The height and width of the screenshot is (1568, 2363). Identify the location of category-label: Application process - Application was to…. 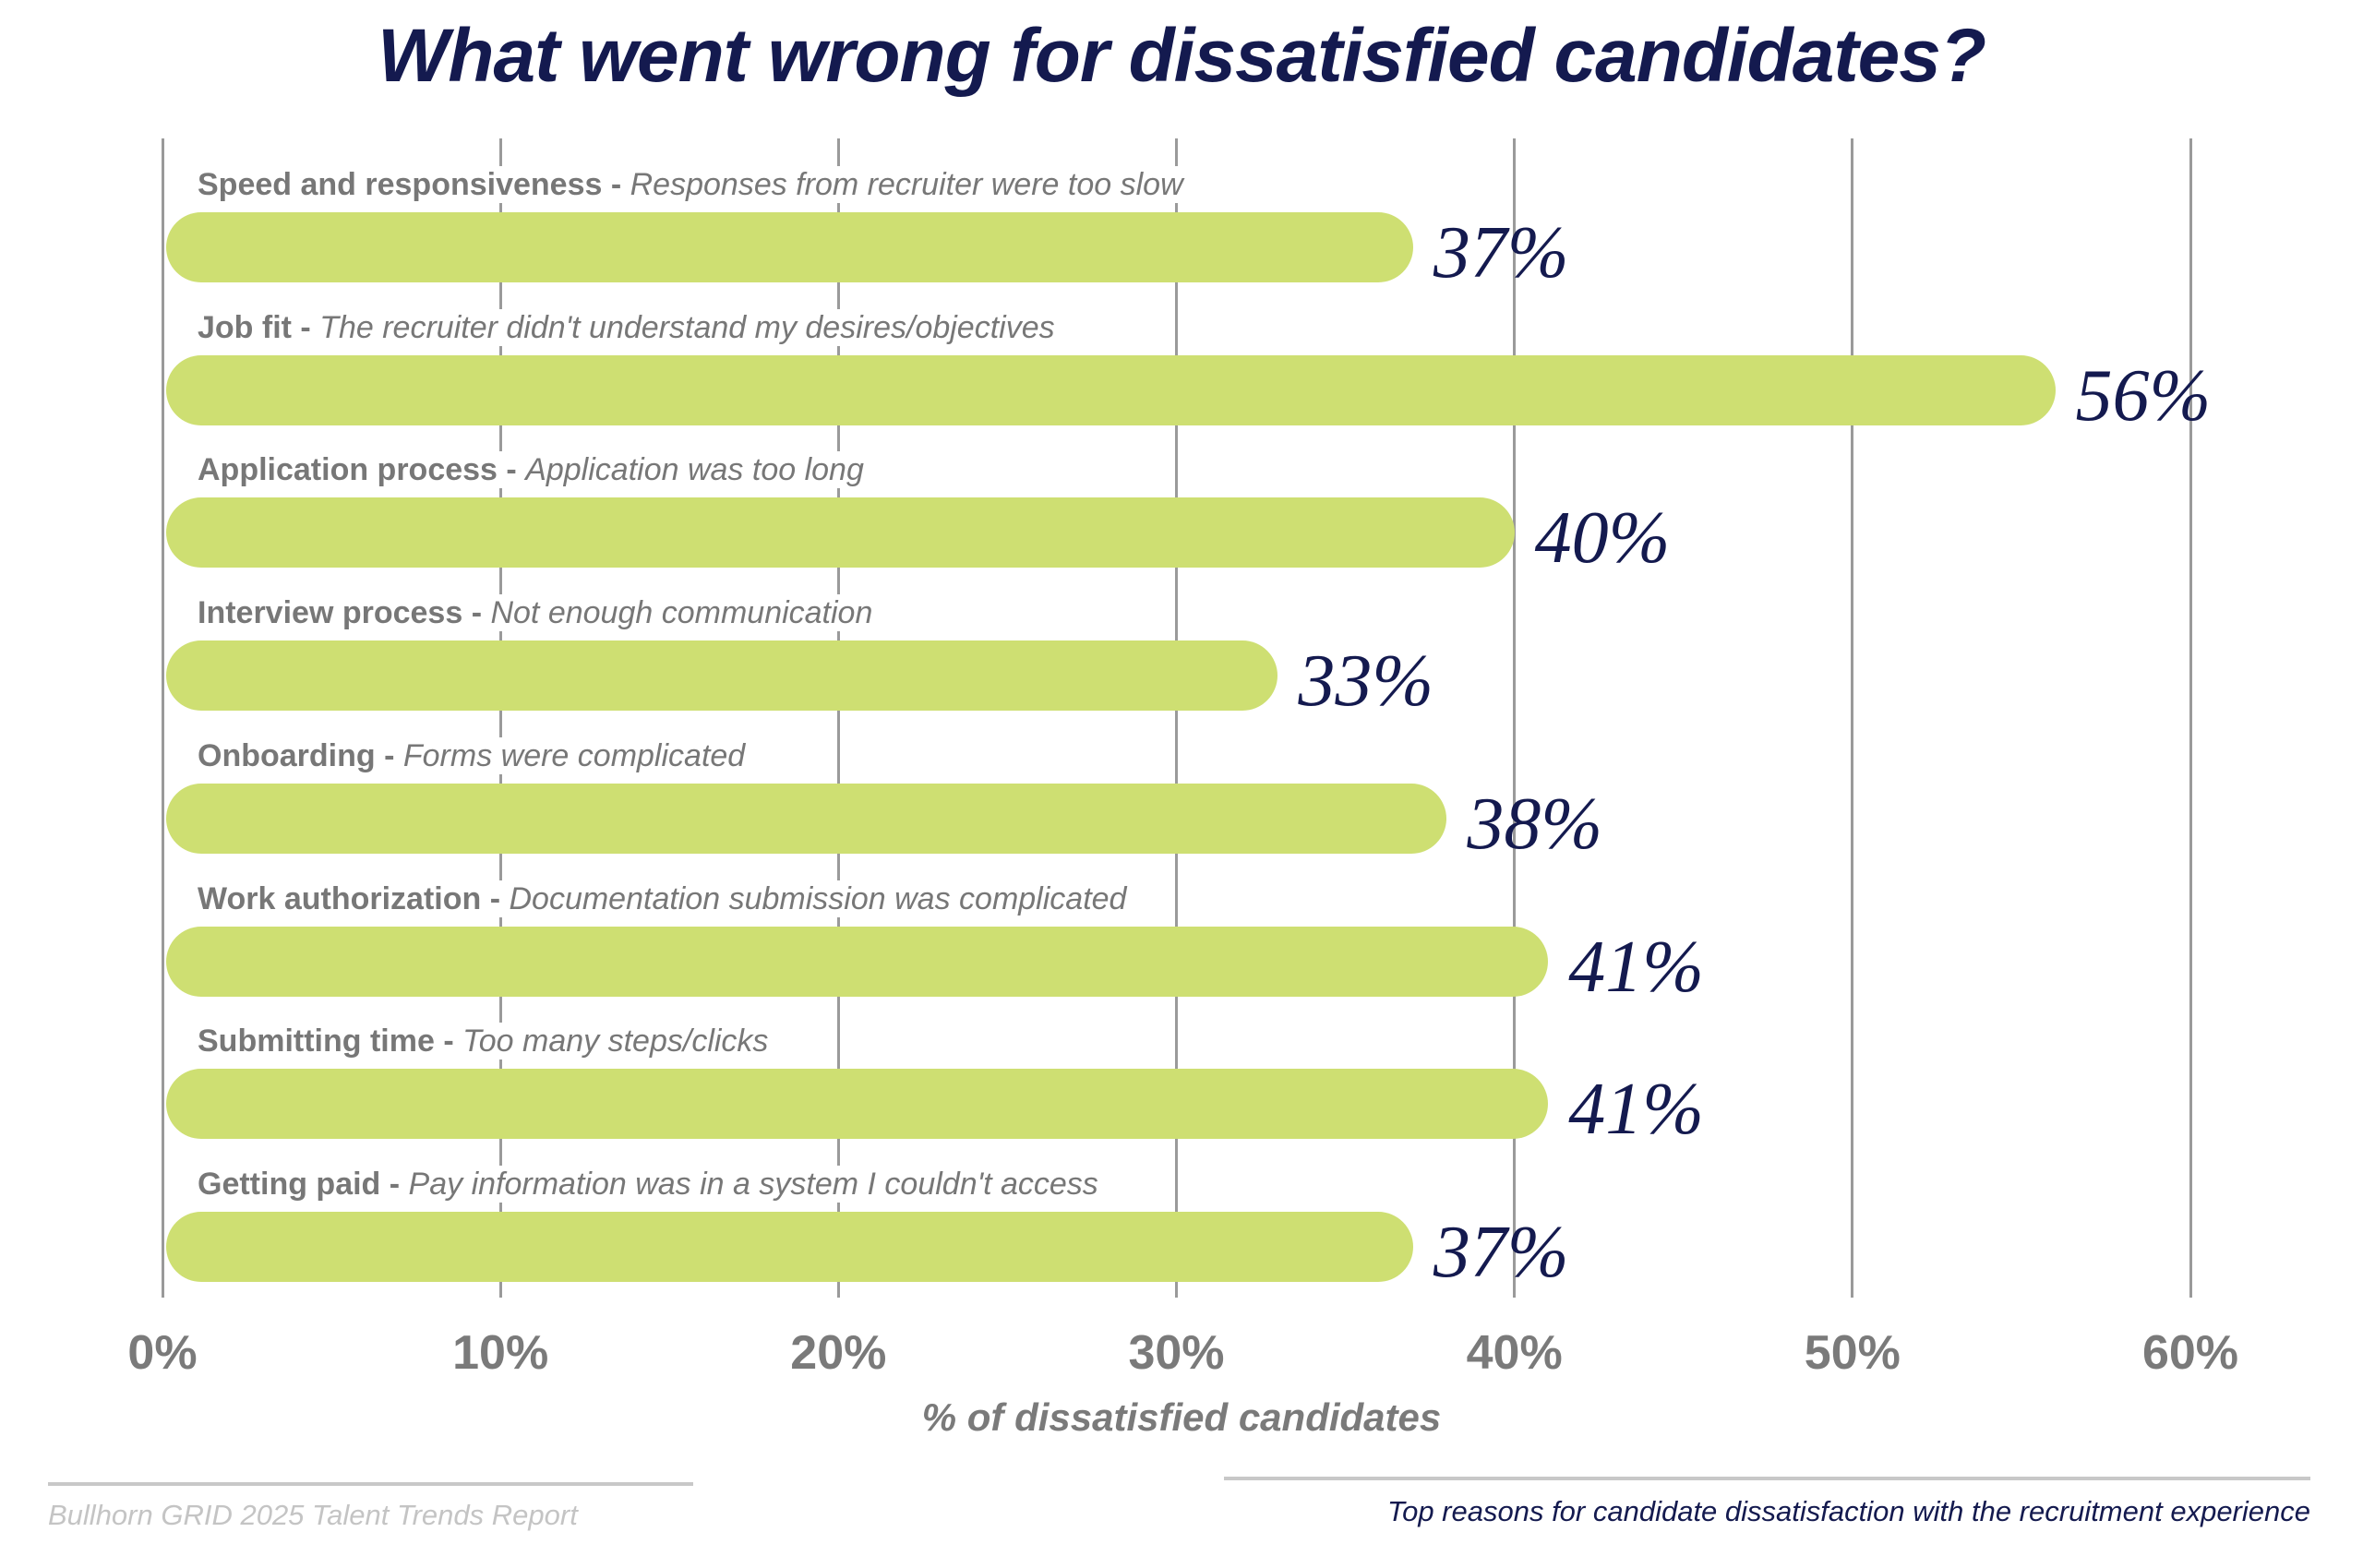
(533, 470).